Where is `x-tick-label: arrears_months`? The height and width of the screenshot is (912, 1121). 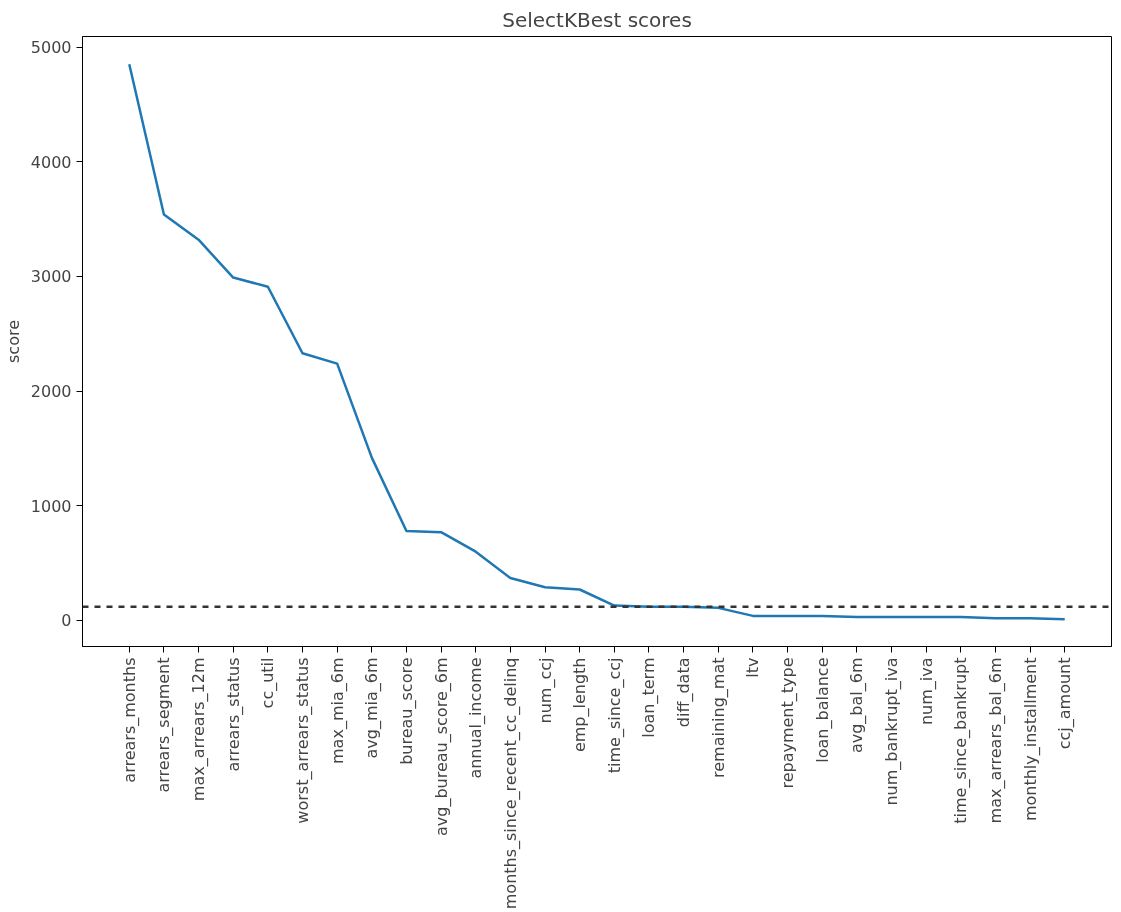 x-tick-label: arrears_months is located at coordinates (129, 720).